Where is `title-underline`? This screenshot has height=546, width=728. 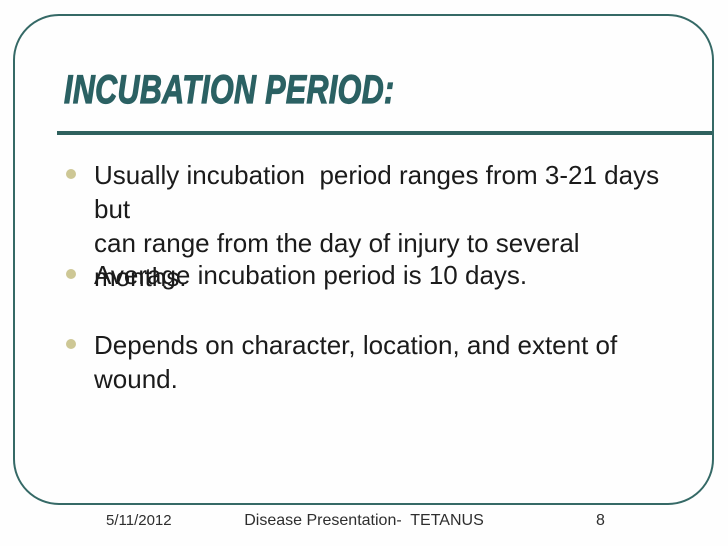 title-underline is located at coordinates (384, 133).